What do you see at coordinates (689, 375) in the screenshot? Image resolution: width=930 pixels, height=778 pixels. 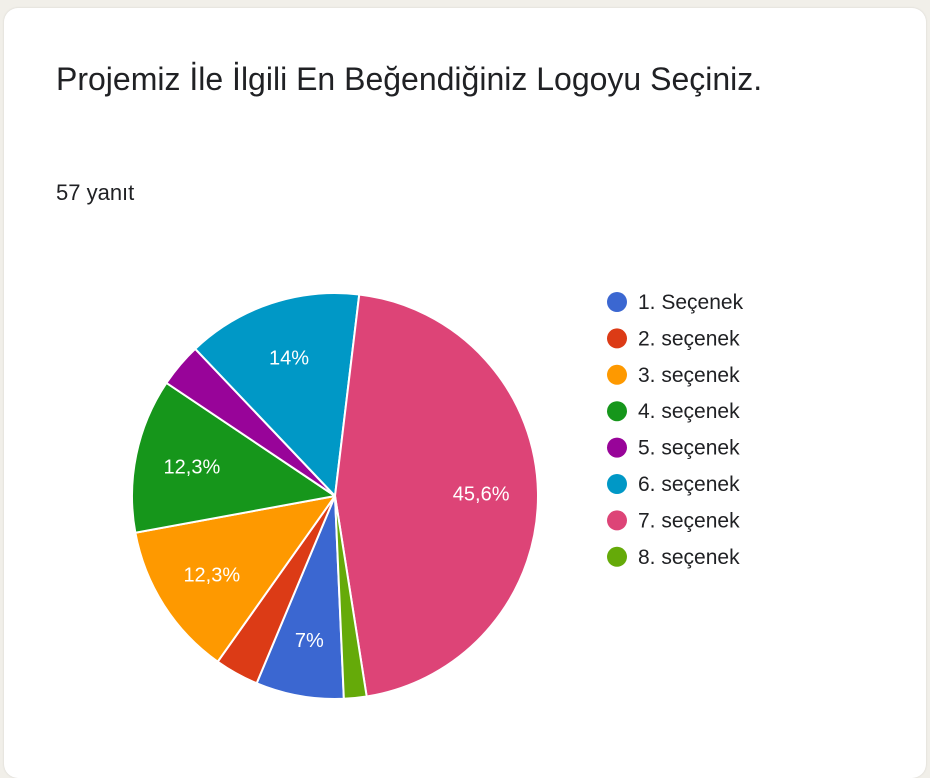 I see `legend-label-3: 3. seçenek` at bounding box center [689, 375].